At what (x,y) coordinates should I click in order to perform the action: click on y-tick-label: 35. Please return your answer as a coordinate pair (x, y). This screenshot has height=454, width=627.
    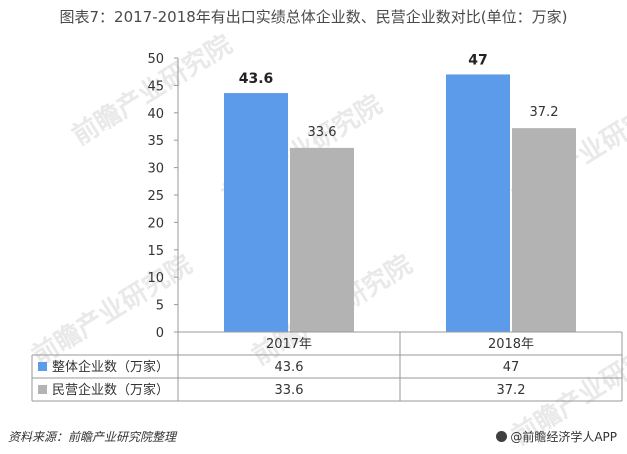
    Looking at the image, I should click on (155, 141).